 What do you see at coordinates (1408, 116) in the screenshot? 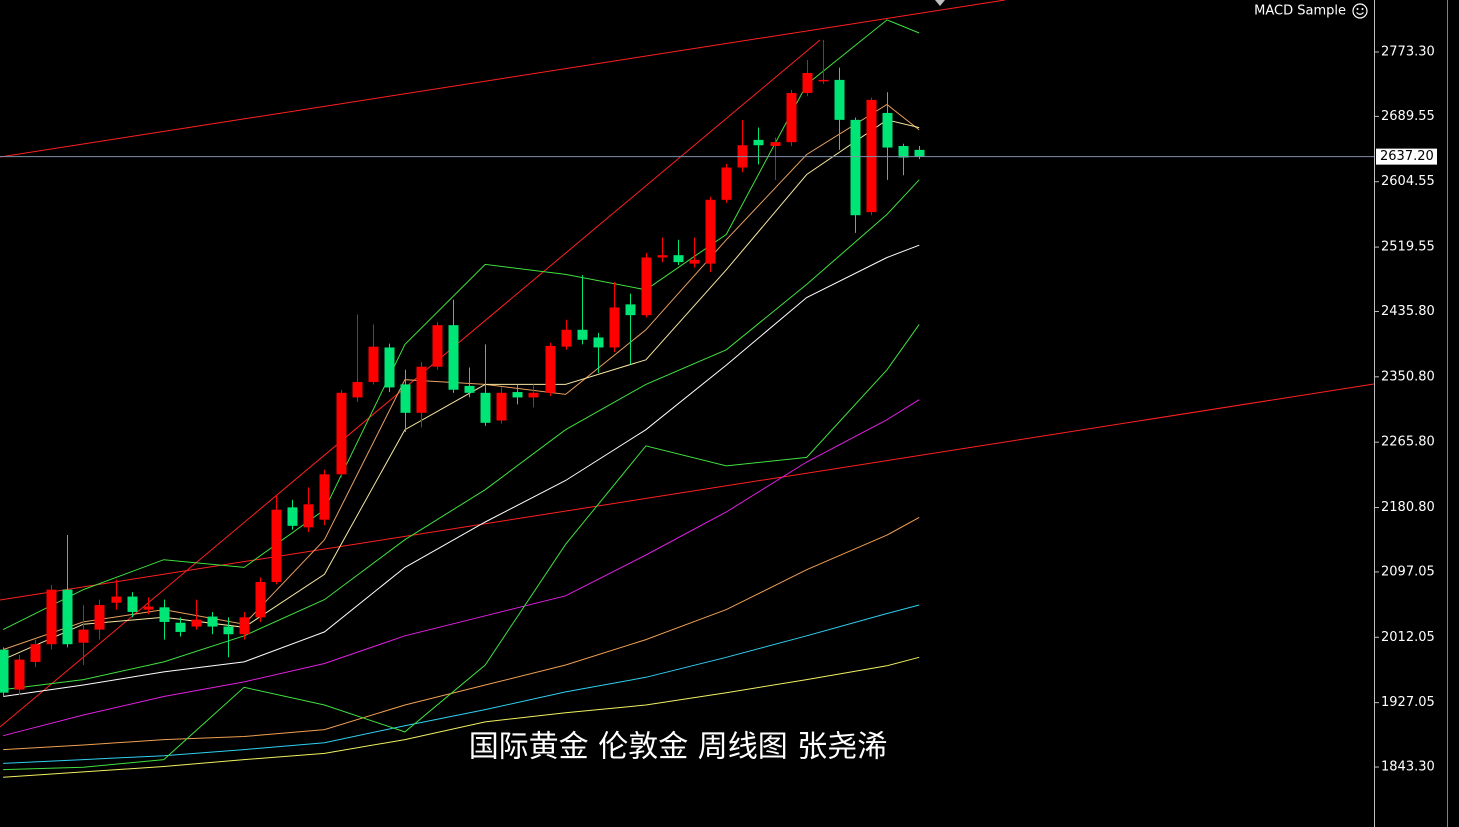
I see `y-tick-label: 2689.55` at bounding box center [1408, 116].